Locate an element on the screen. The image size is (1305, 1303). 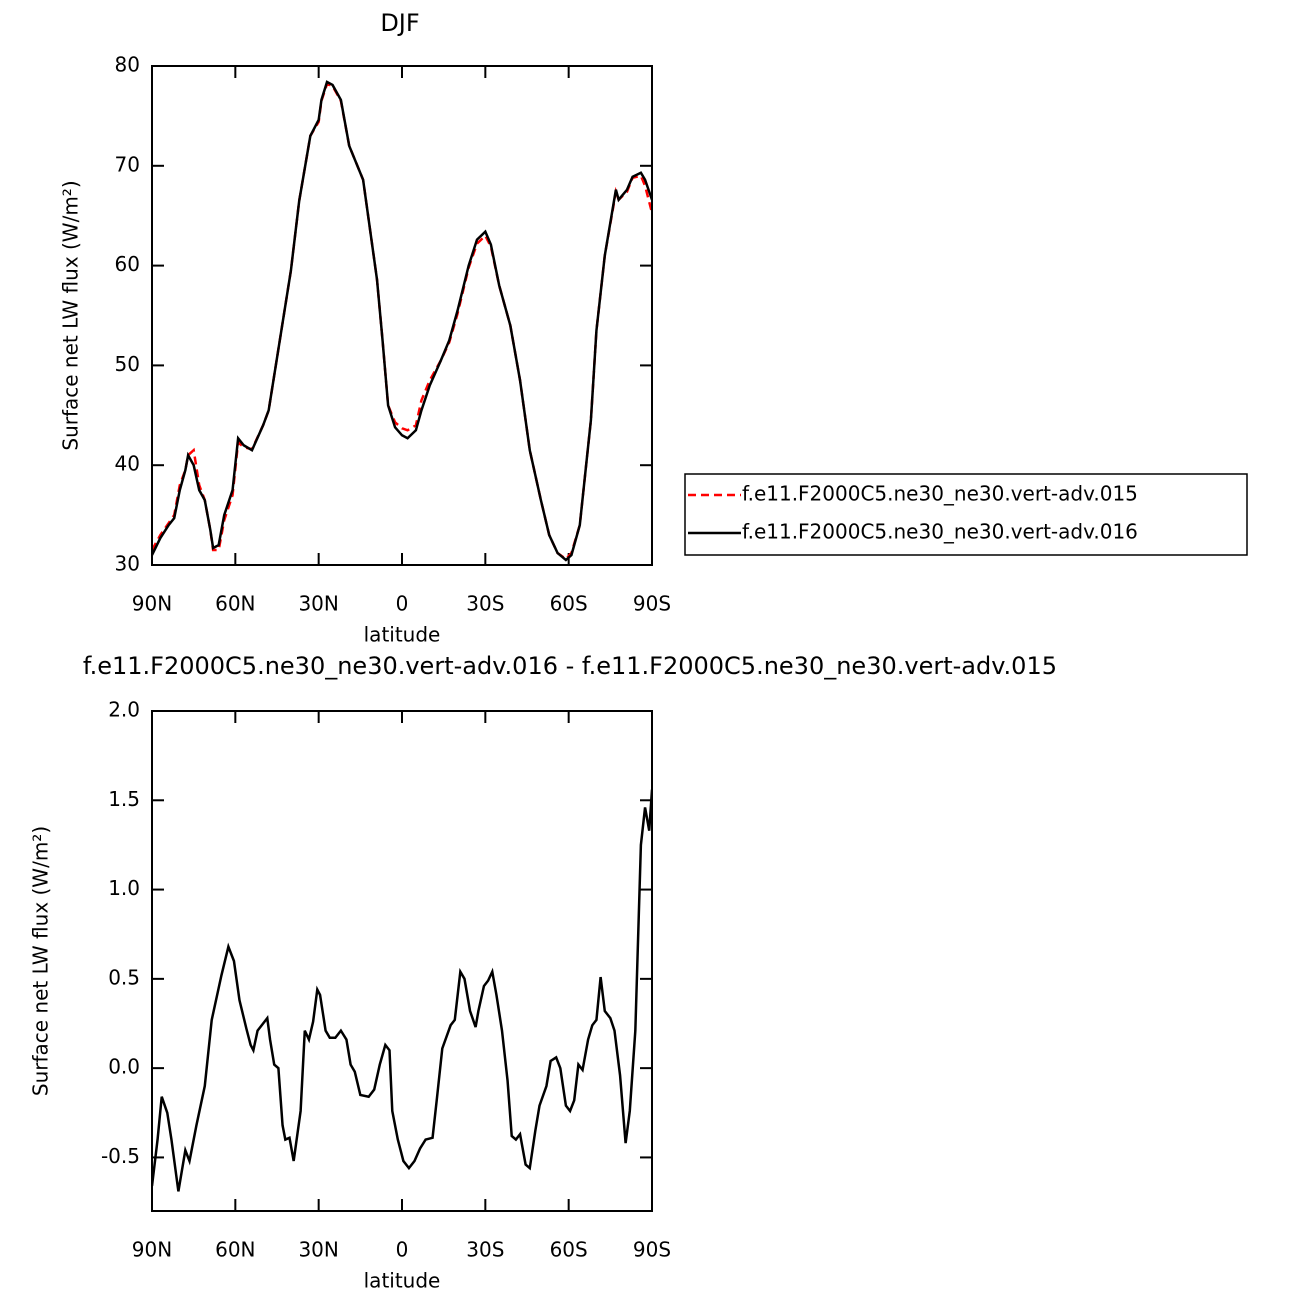
y-tick-label: 0.5 is located at coordinates (124, 977).